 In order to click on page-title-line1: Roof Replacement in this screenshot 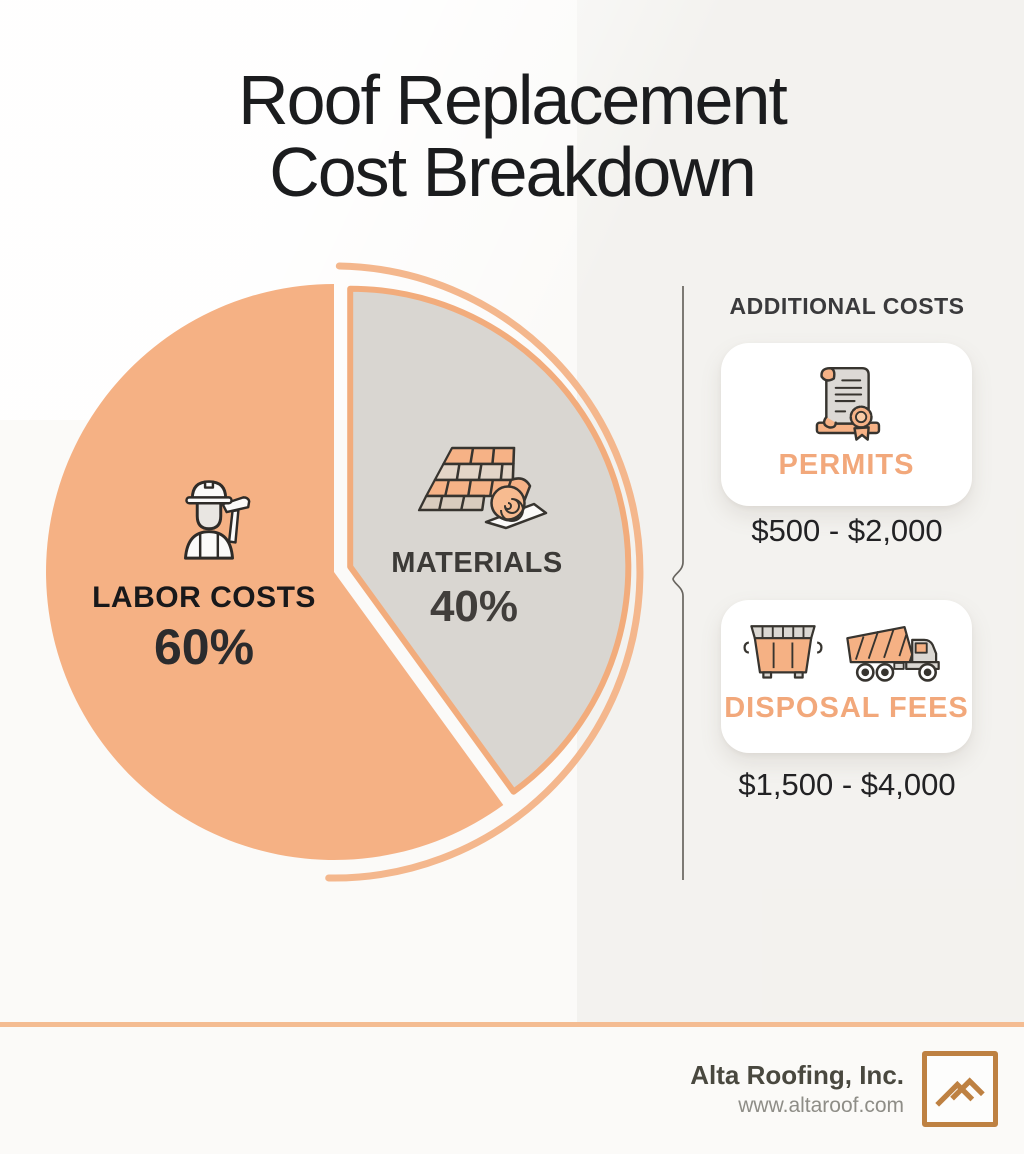, I will do `click(513, 100)`.